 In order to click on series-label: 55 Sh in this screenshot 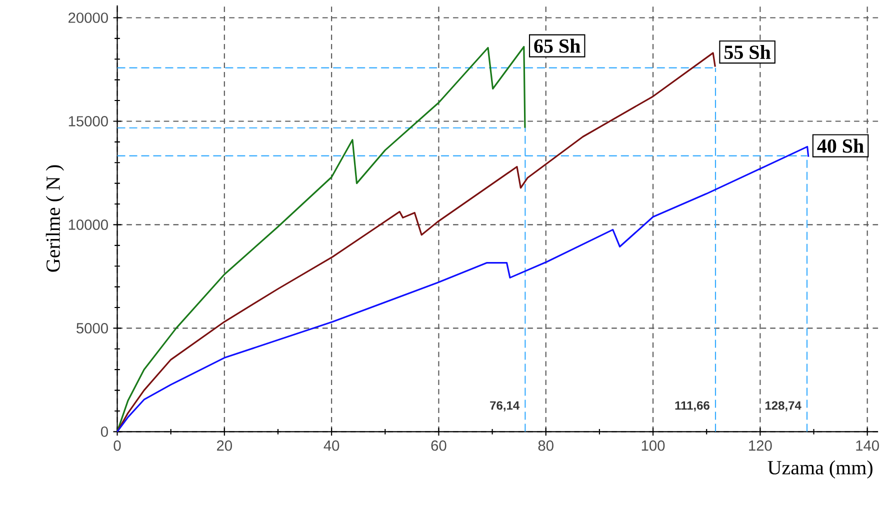, I will do `click(747, 51)`.